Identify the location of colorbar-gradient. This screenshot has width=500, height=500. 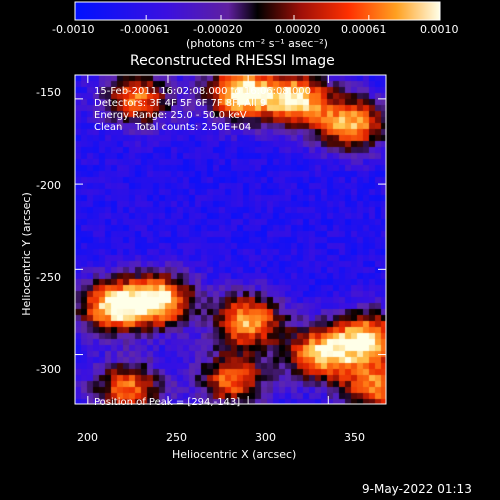
(257, 11).